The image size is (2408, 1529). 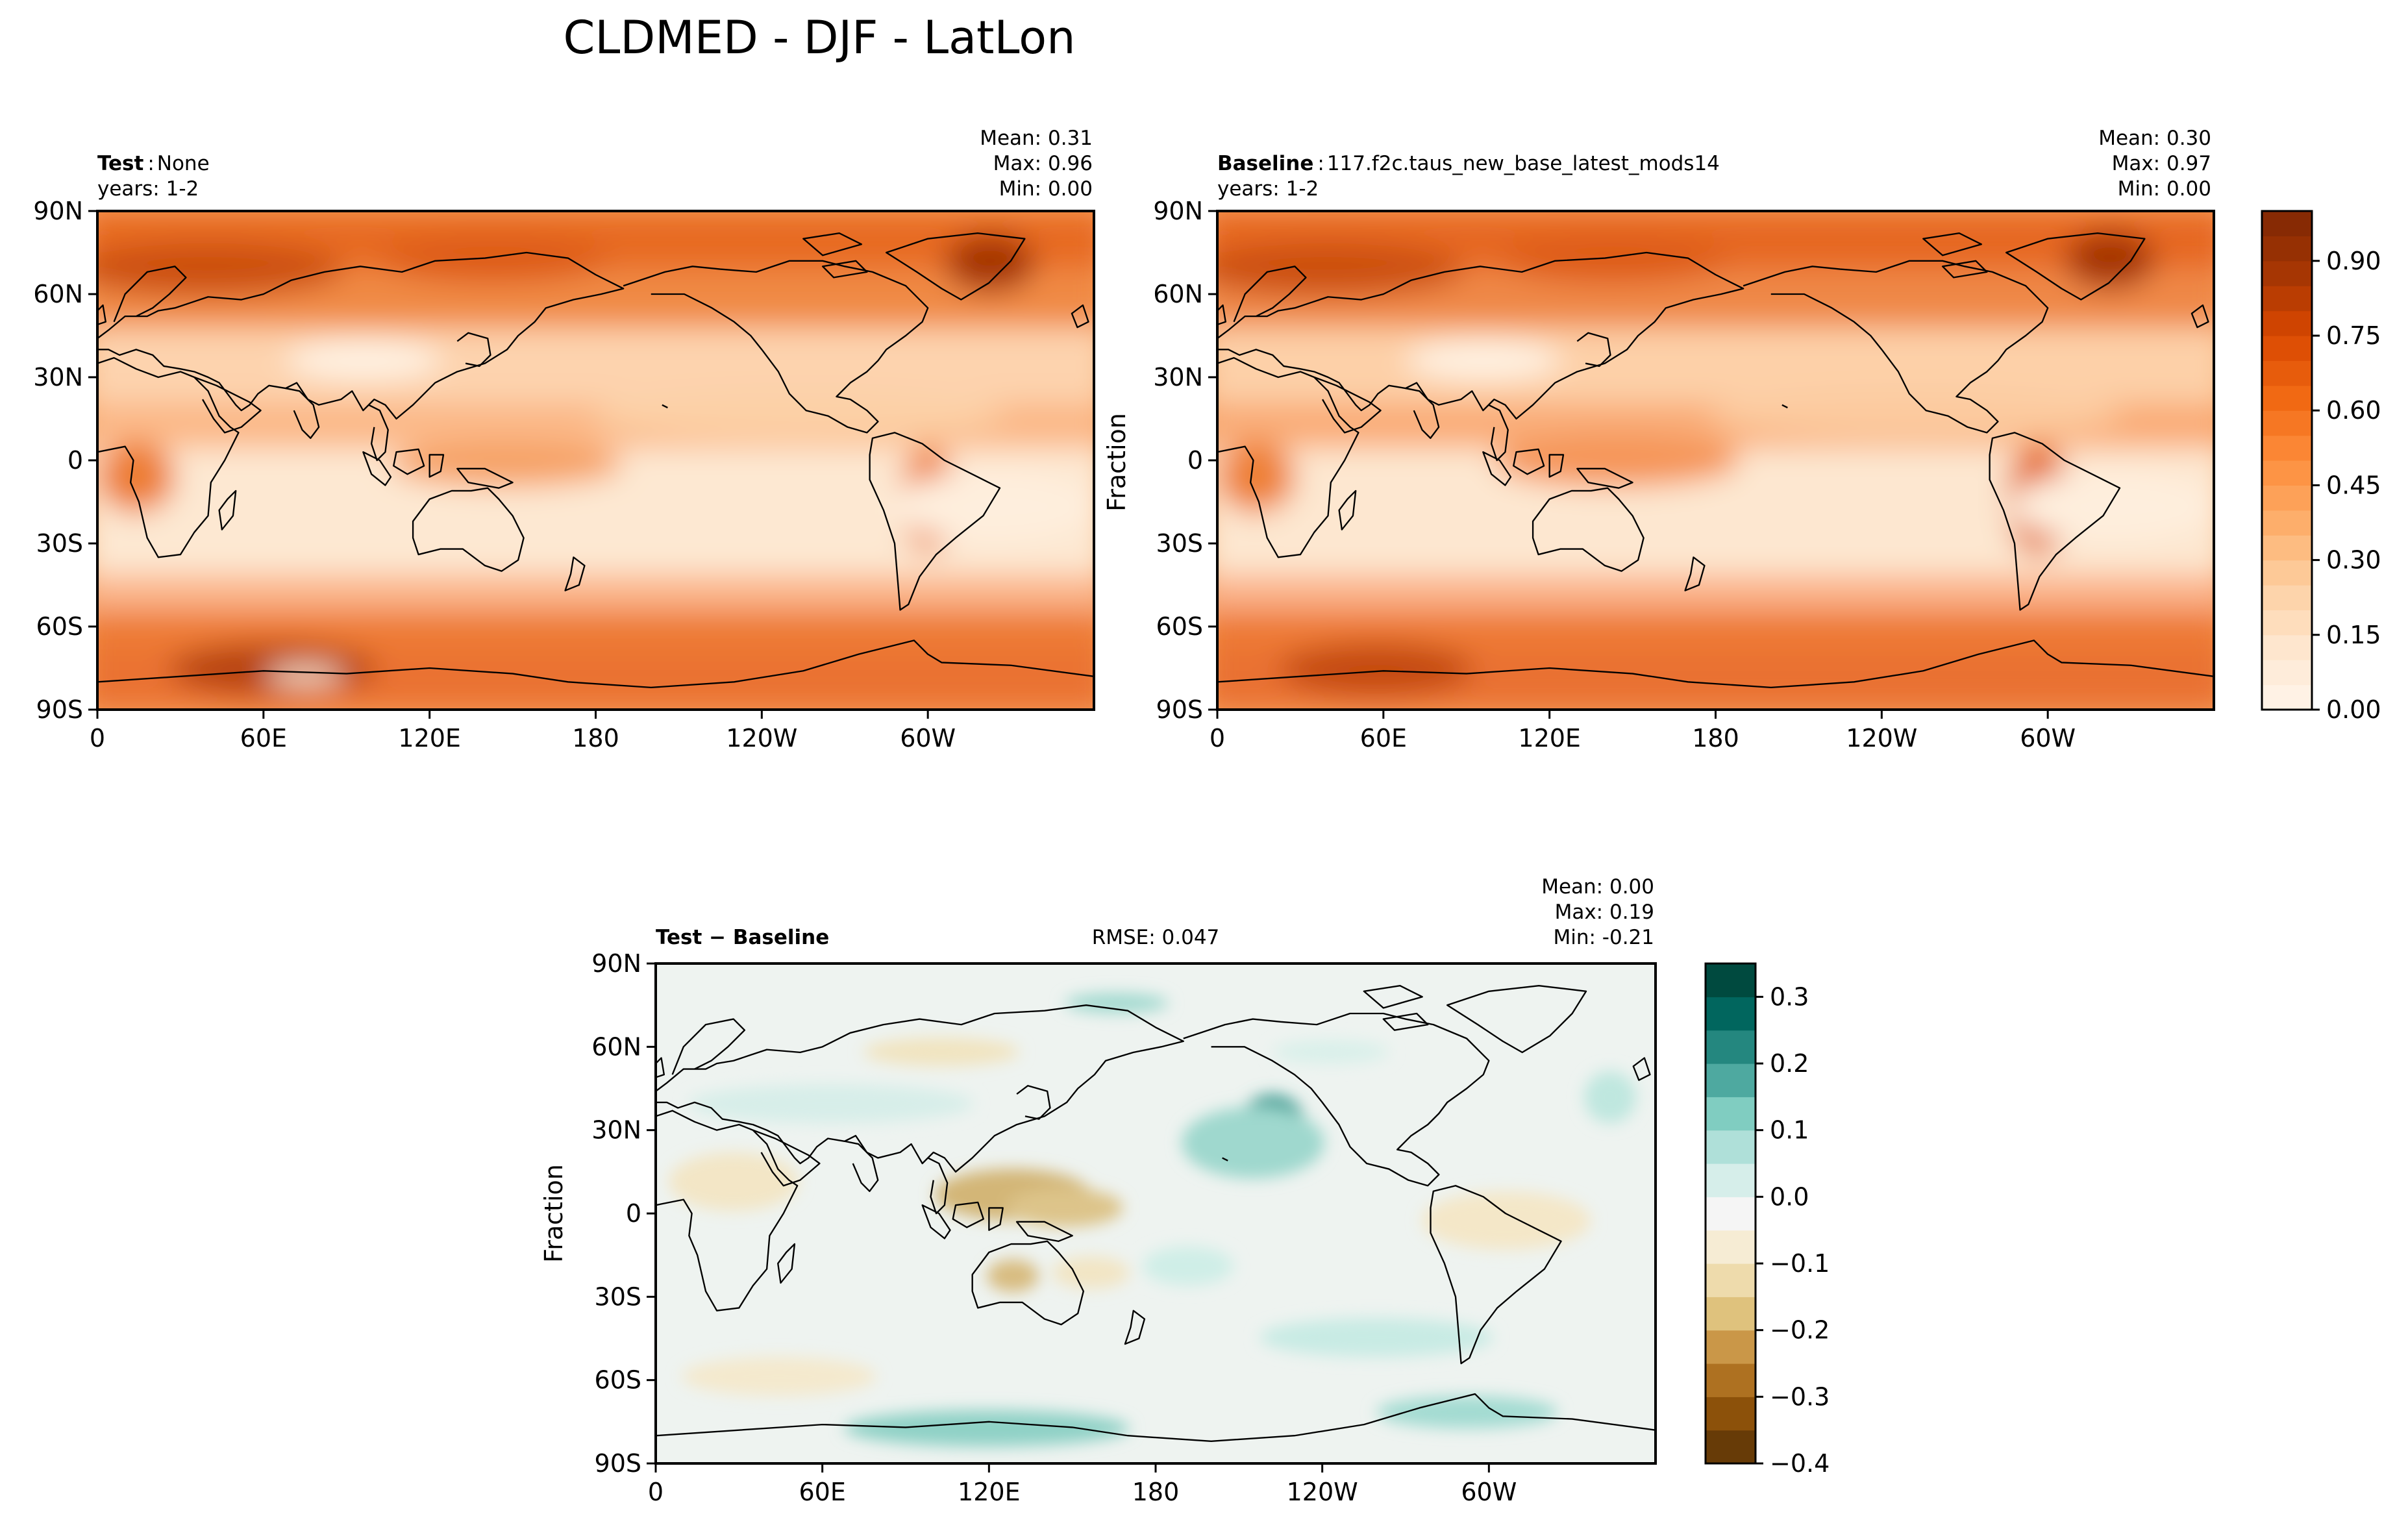 What do you see at coordinates (2353, 410) in the screenshot?
I see `fraction-colorbar-tick-label: 0.60` at bounding box center [2353, 410].